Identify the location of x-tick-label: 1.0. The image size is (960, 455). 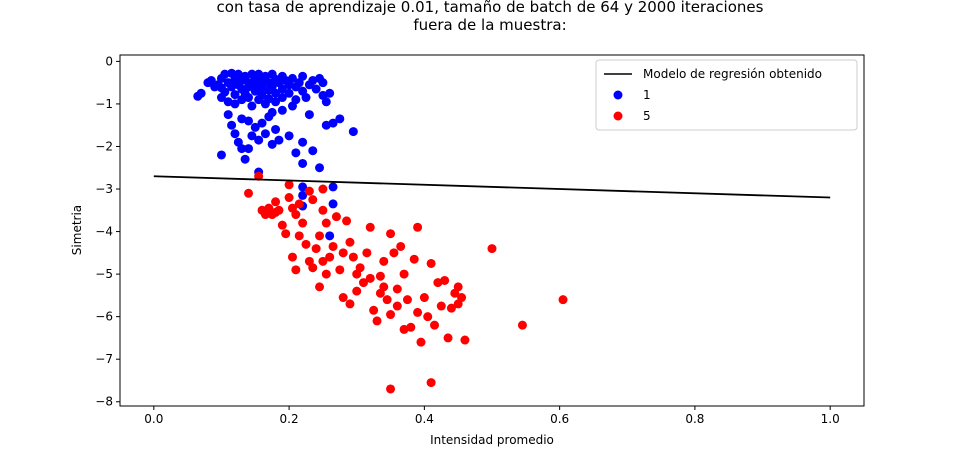
(830, 419).